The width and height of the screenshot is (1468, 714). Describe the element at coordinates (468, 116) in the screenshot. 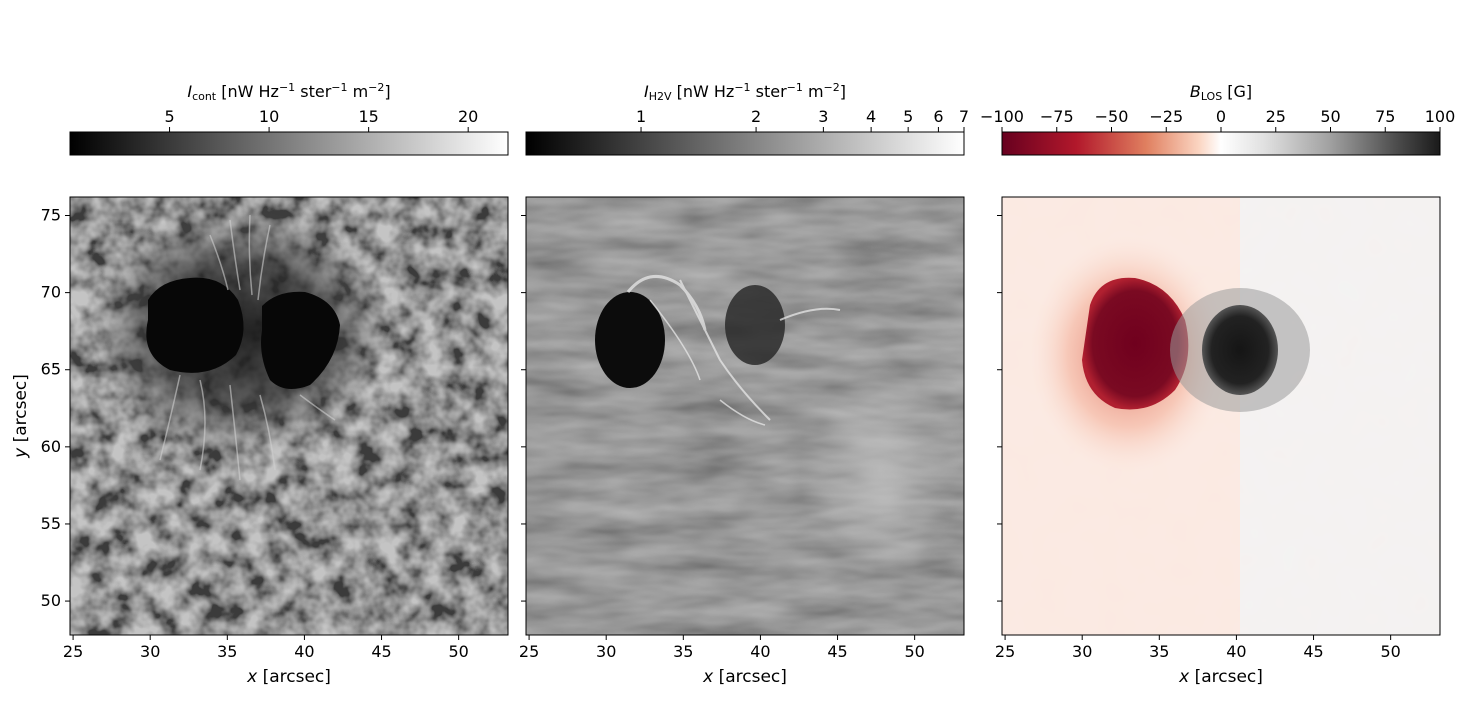

I see `colorbar-tick-label: 20` at that location.